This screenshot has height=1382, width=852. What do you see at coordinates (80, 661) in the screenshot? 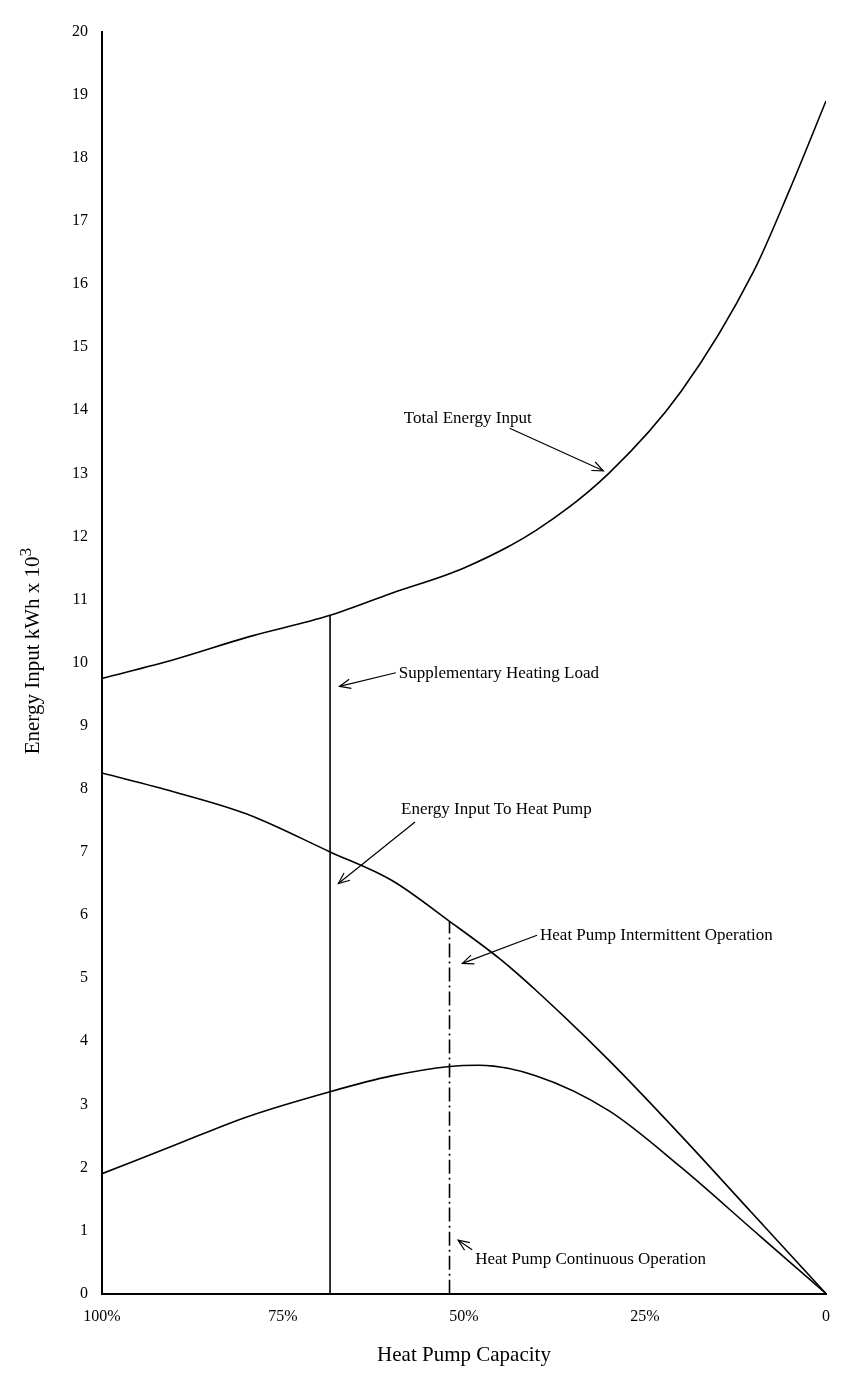
I see `y-tick-label: 10` at bounding box center [80, 661].